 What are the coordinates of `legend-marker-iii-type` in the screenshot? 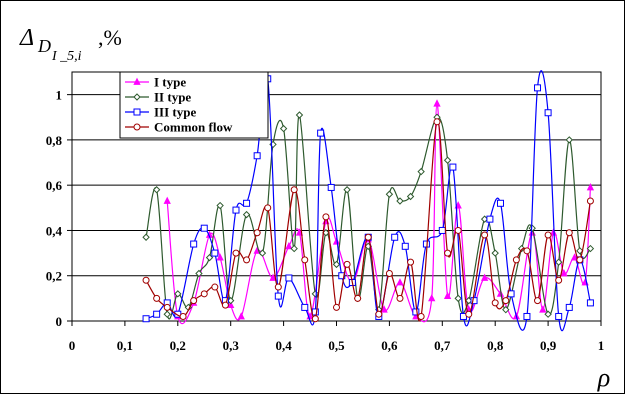 It's located at (137, 112).